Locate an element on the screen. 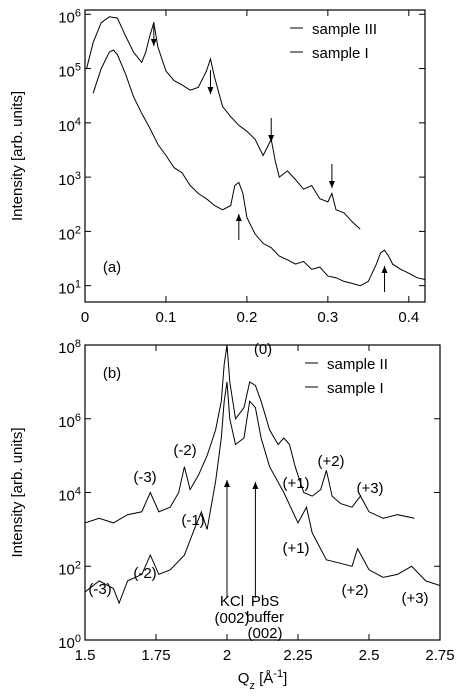 This screenshot has height=698, width=468. x-tick-label: 2.25 is located at coordinates (297, 655).